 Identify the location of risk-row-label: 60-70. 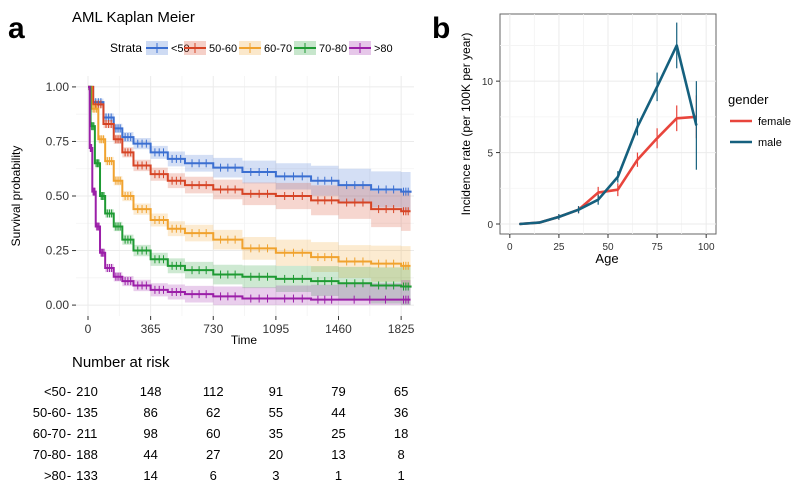
(49, 433).